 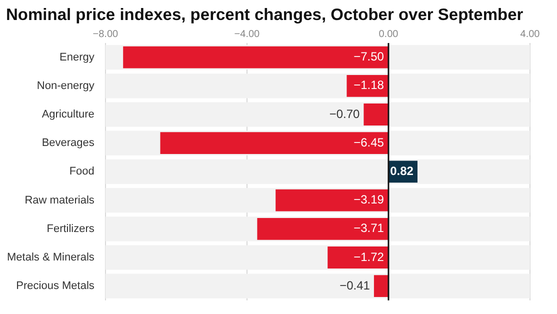 I want to click on y-tick-label: Energy, so click(x=77, y=57).